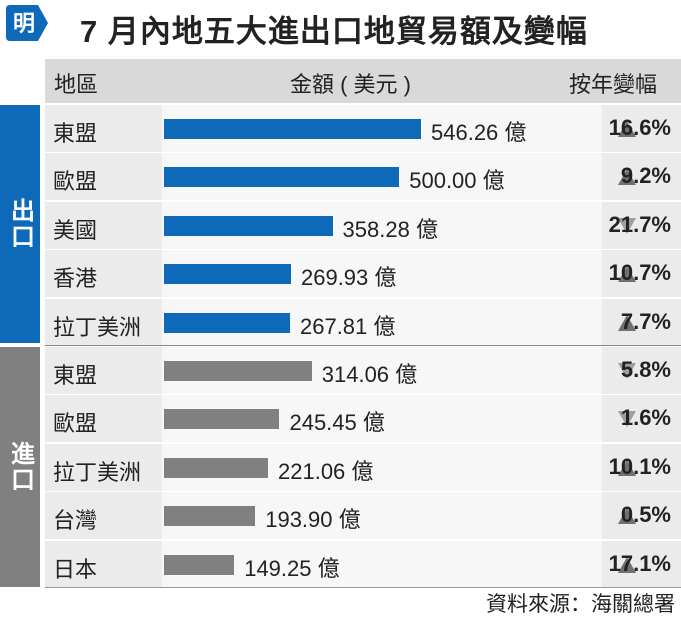 This screenshot has height=618, width=681. What do you see at coordinates (645, 176) in the screenshot?
I see `change-value: 9.2%` at bounding box center [645, 176].